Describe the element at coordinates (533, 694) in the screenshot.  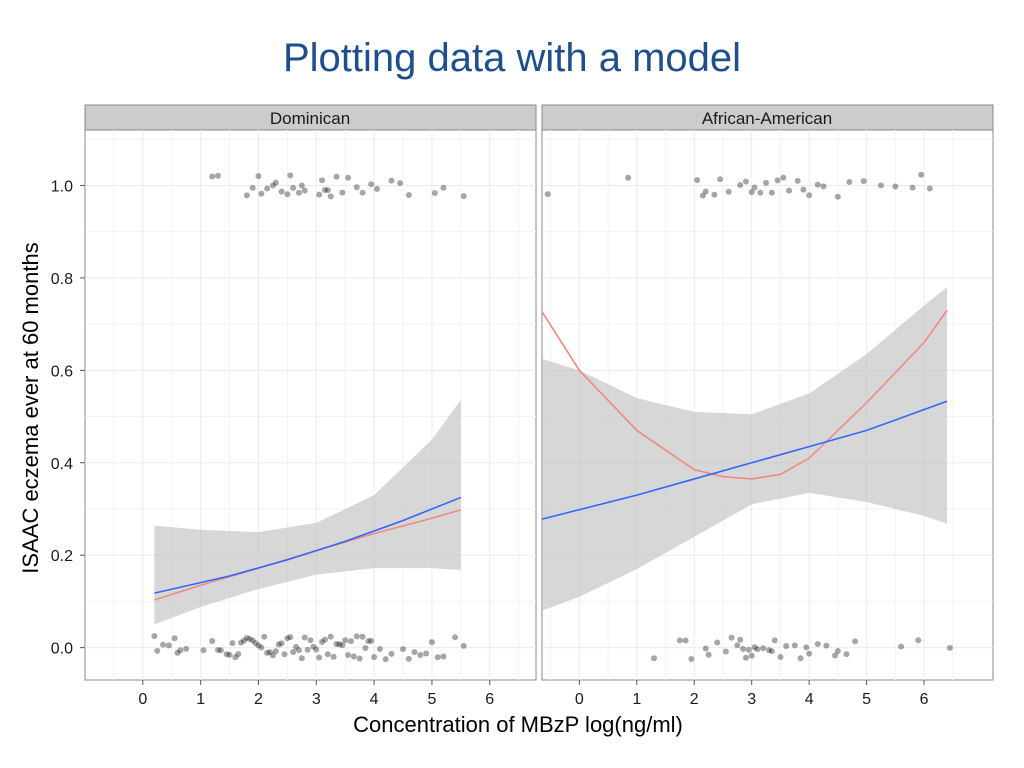
I see `x-axis-ticks: 0 1 2 3 4 5 6 0 1 2 3 4 5 6` at that location.